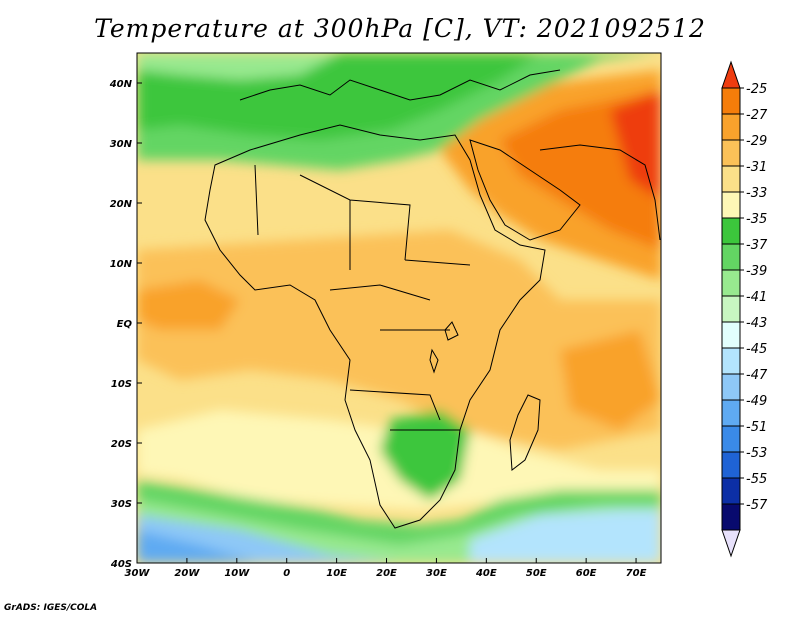 The height and width of the screenshot is (618, 800). What do you see at coordinates (757, 505) in the screenshot?
I see `colorbar-label: -57` at bounding box center [757, 505].